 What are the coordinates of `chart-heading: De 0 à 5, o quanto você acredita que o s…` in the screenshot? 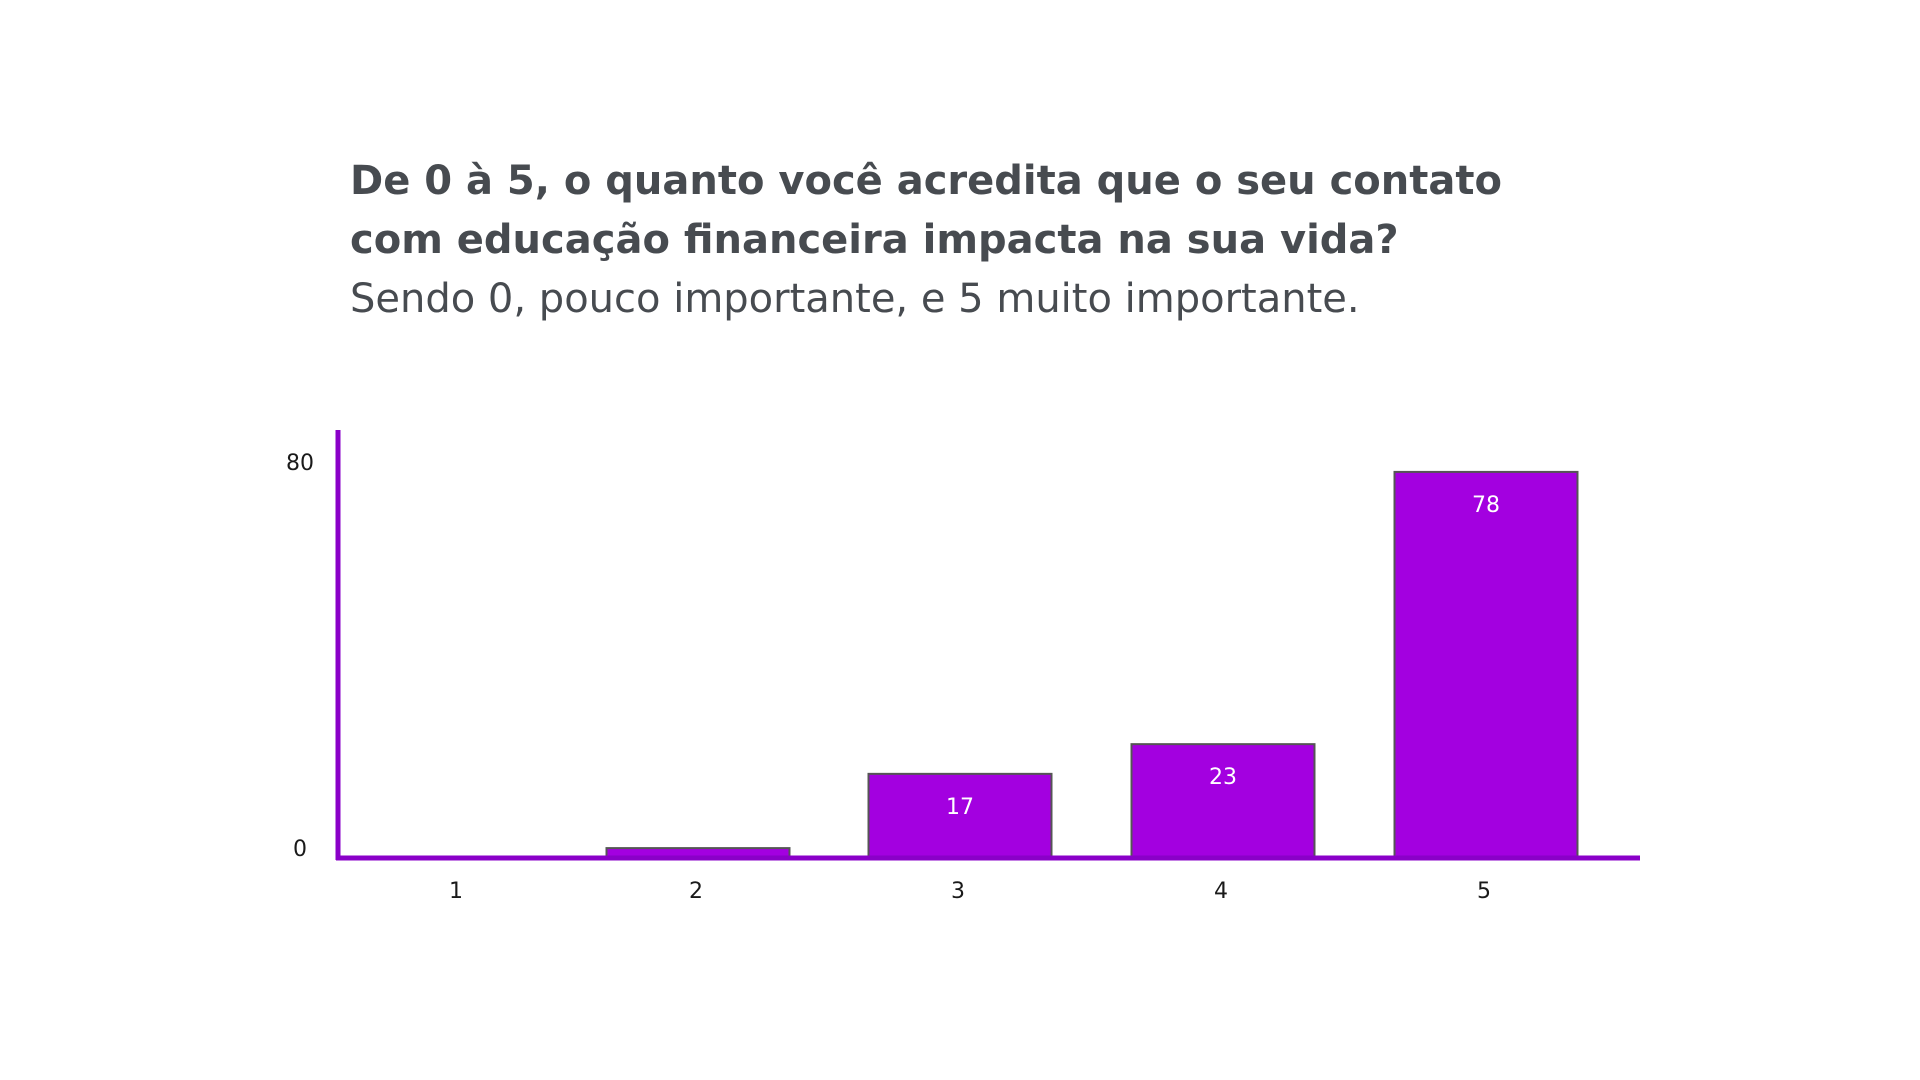 It's located at (1000, 240).